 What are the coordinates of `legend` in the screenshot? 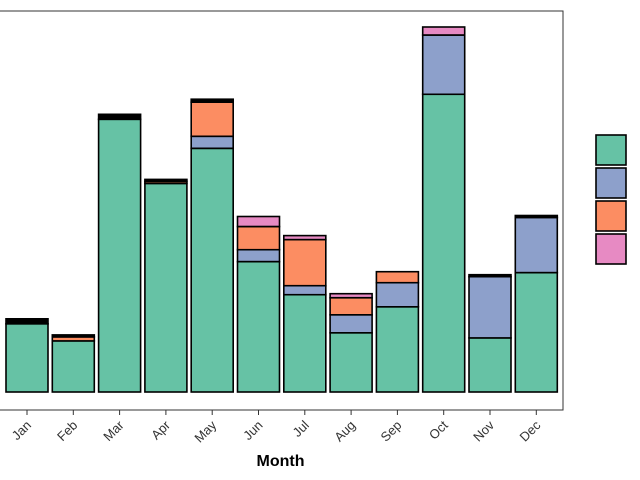 It's located at (611, 199).